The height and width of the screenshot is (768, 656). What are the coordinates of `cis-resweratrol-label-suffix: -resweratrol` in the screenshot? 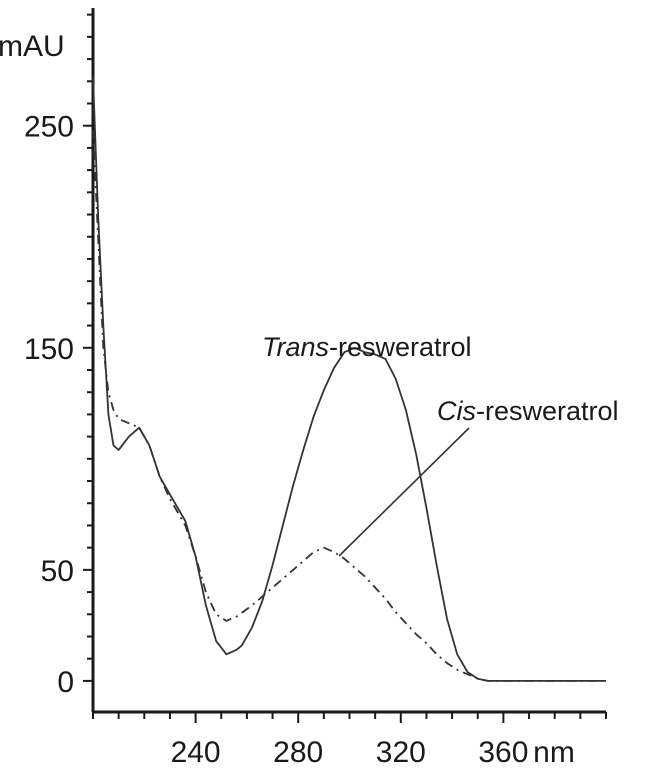 It's located at (547, 411).